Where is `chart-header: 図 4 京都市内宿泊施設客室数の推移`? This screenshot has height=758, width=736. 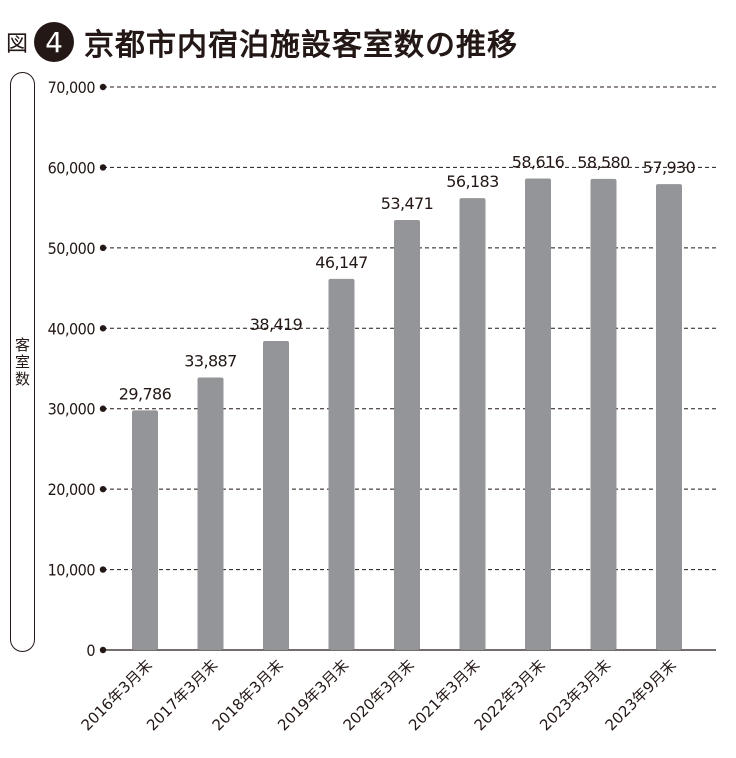 chart-header: 図 4 京都市内宿泊施設客室数の推移 is located at coordinates (262, 42).